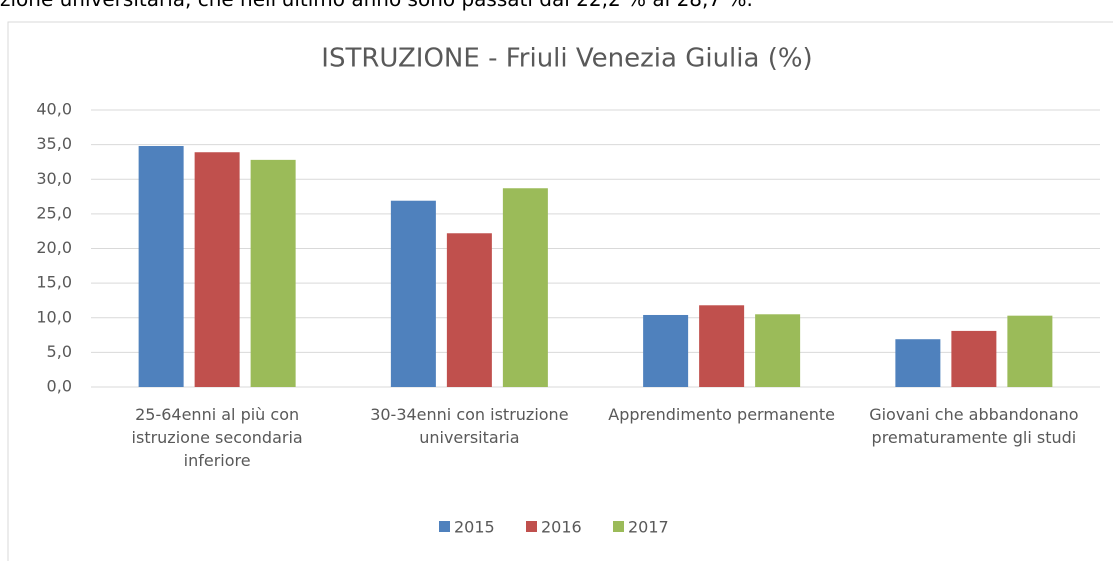 This screenshot has height=561, width=1113. What do you see at coordinates (469, 426) in the screenshot?
I see `x-tick-label: 30-34enni con istruzione universitaria` at bounding box center [469, 426].